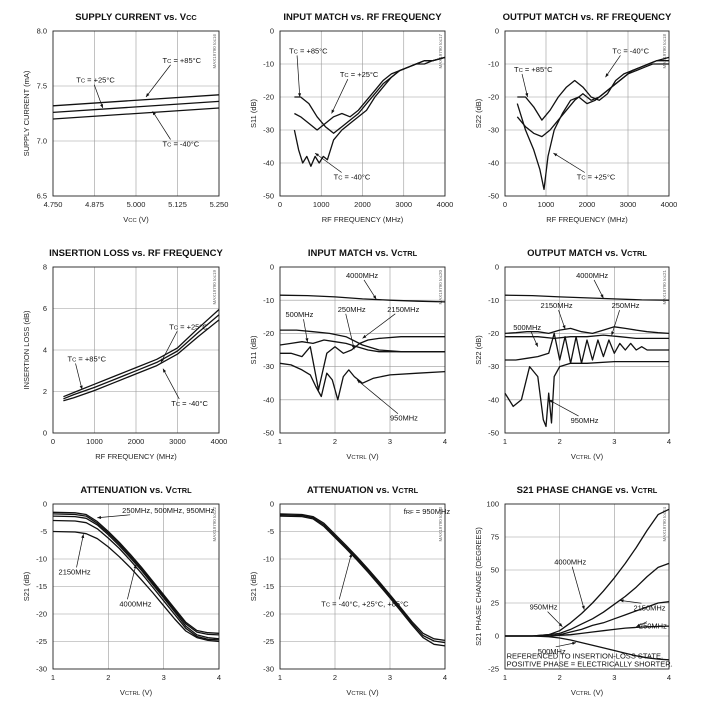  Describe the element at coordinates (253, 113) in the screenshot. I see `y-axis-label: S11 (dB)` at that location.